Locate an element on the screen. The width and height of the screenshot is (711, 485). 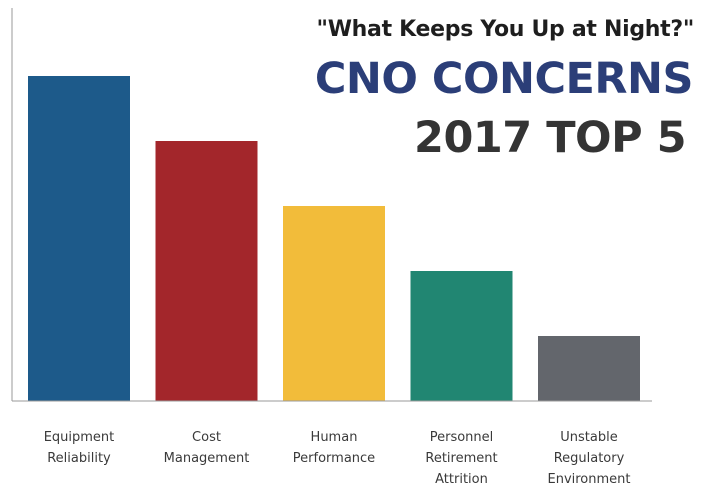
category-label-line: Environment is located at coordinates (588, 478).